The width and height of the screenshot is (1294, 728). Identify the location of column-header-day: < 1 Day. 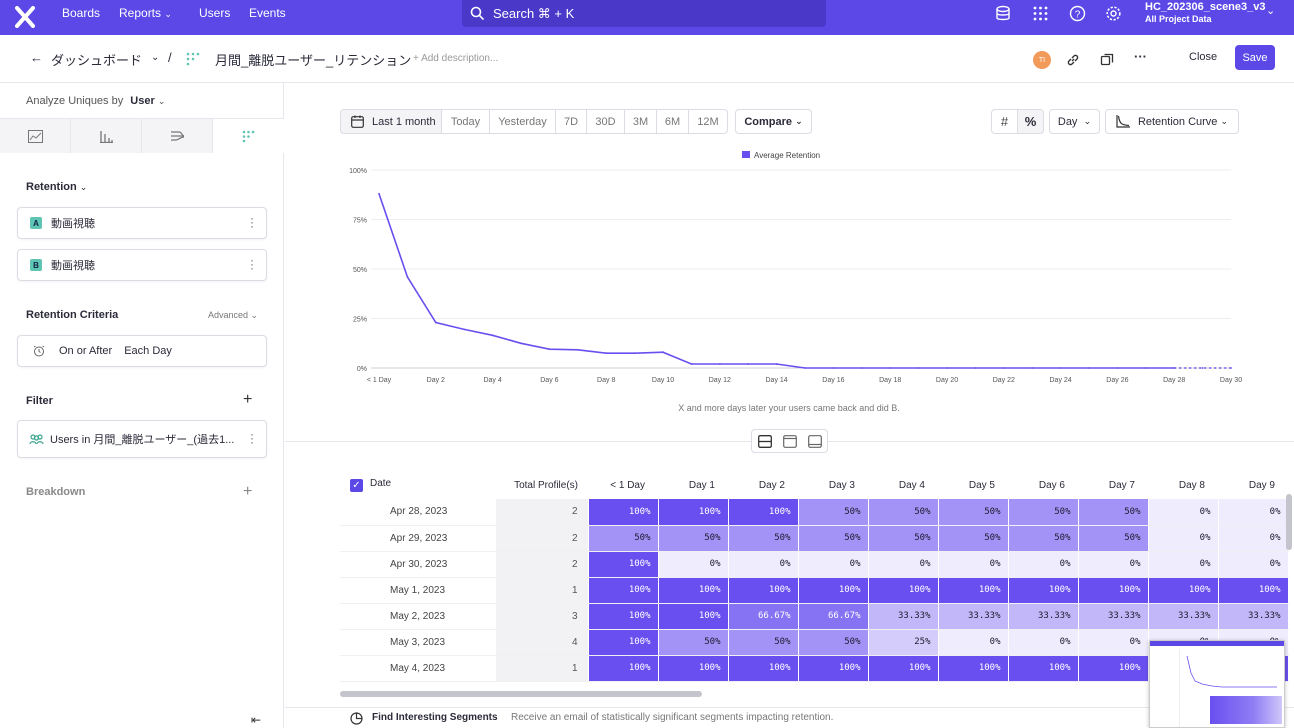
(627, 485).